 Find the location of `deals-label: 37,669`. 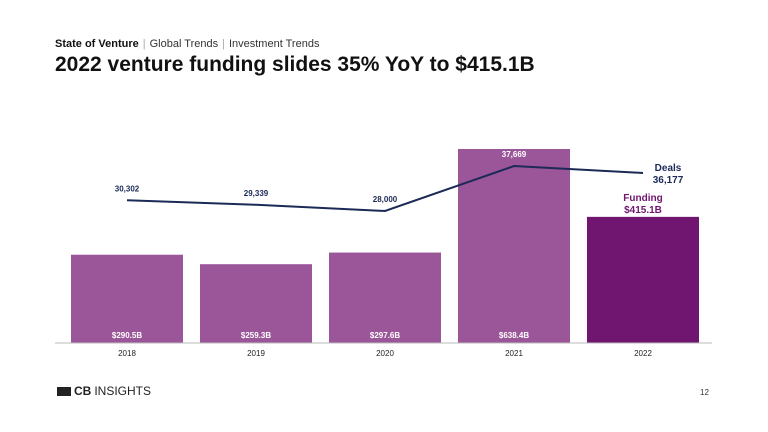

deals-label: 37,669 is located at coordinates (514, 154).